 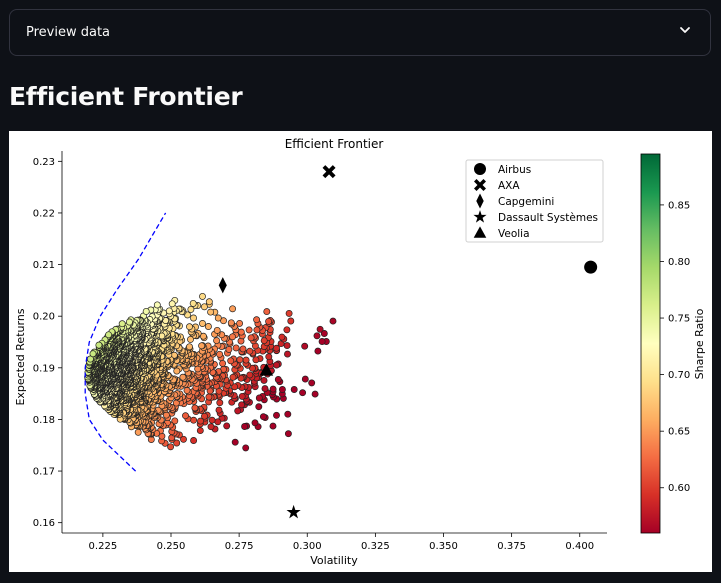 What do you see at coordinates (171, 546) in the screenshot?
I see `x-tick-label: 0.250` at bounding box center [171, 546].